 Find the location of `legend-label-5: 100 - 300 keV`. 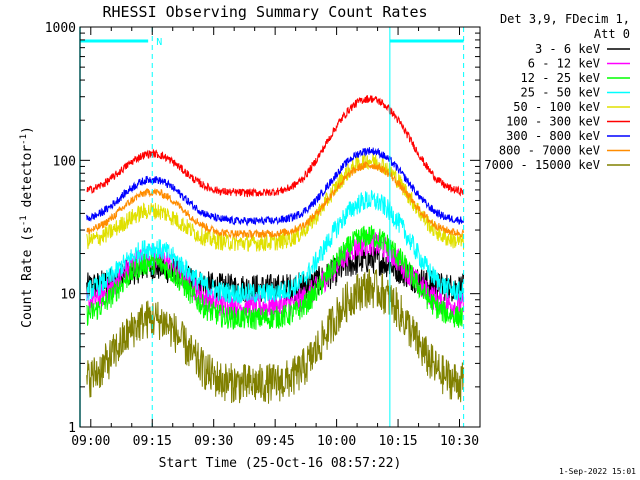

legend-label-5: 100 - 300 keV is located at coordinates (553, 122).